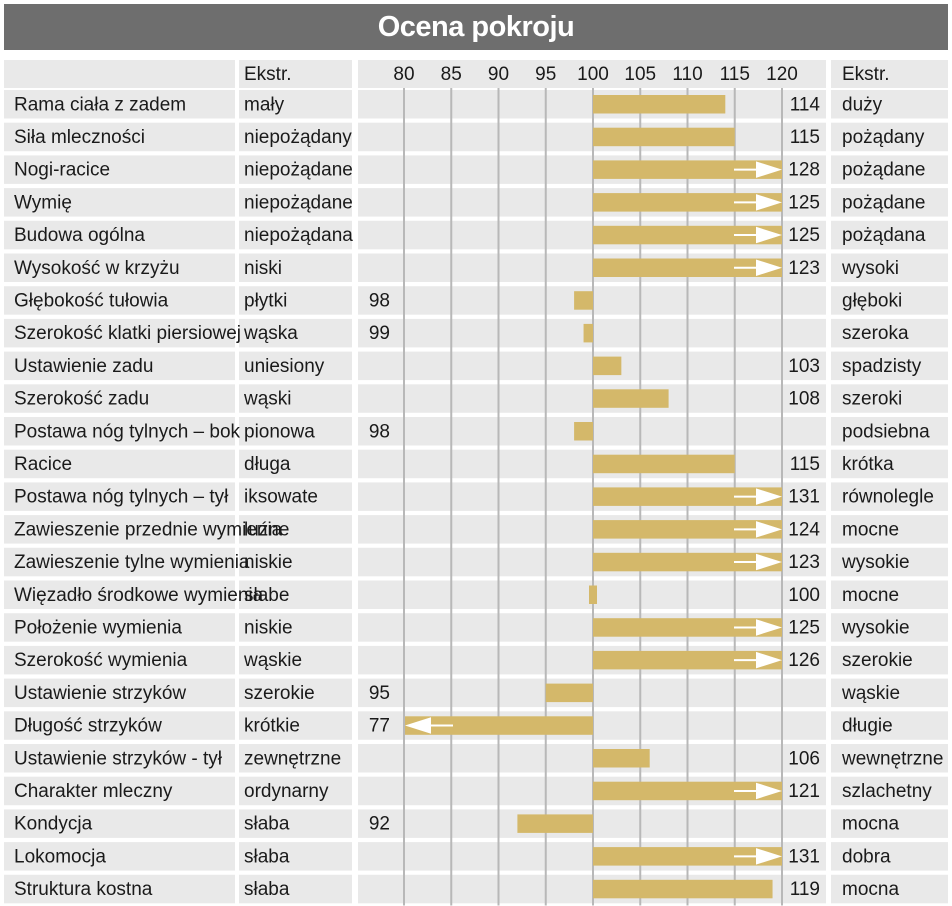 The image size is (952, 906). What do you see at coordinates (118, 758) in the screenshot?
I see `trait-label: Ustawienie strzyków - tył` at bounding box center [118, 758].